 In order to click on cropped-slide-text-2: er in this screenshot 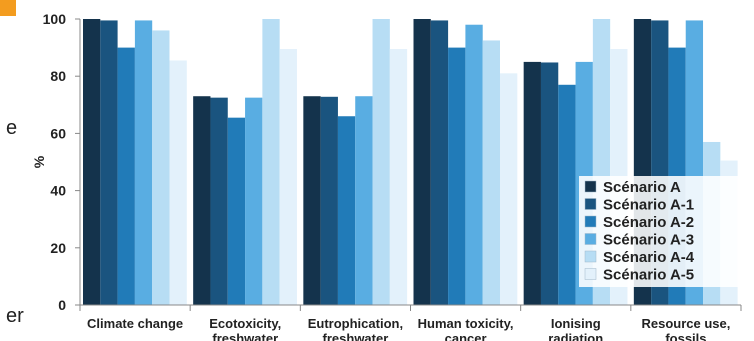, I will do `click(15, 316)`.